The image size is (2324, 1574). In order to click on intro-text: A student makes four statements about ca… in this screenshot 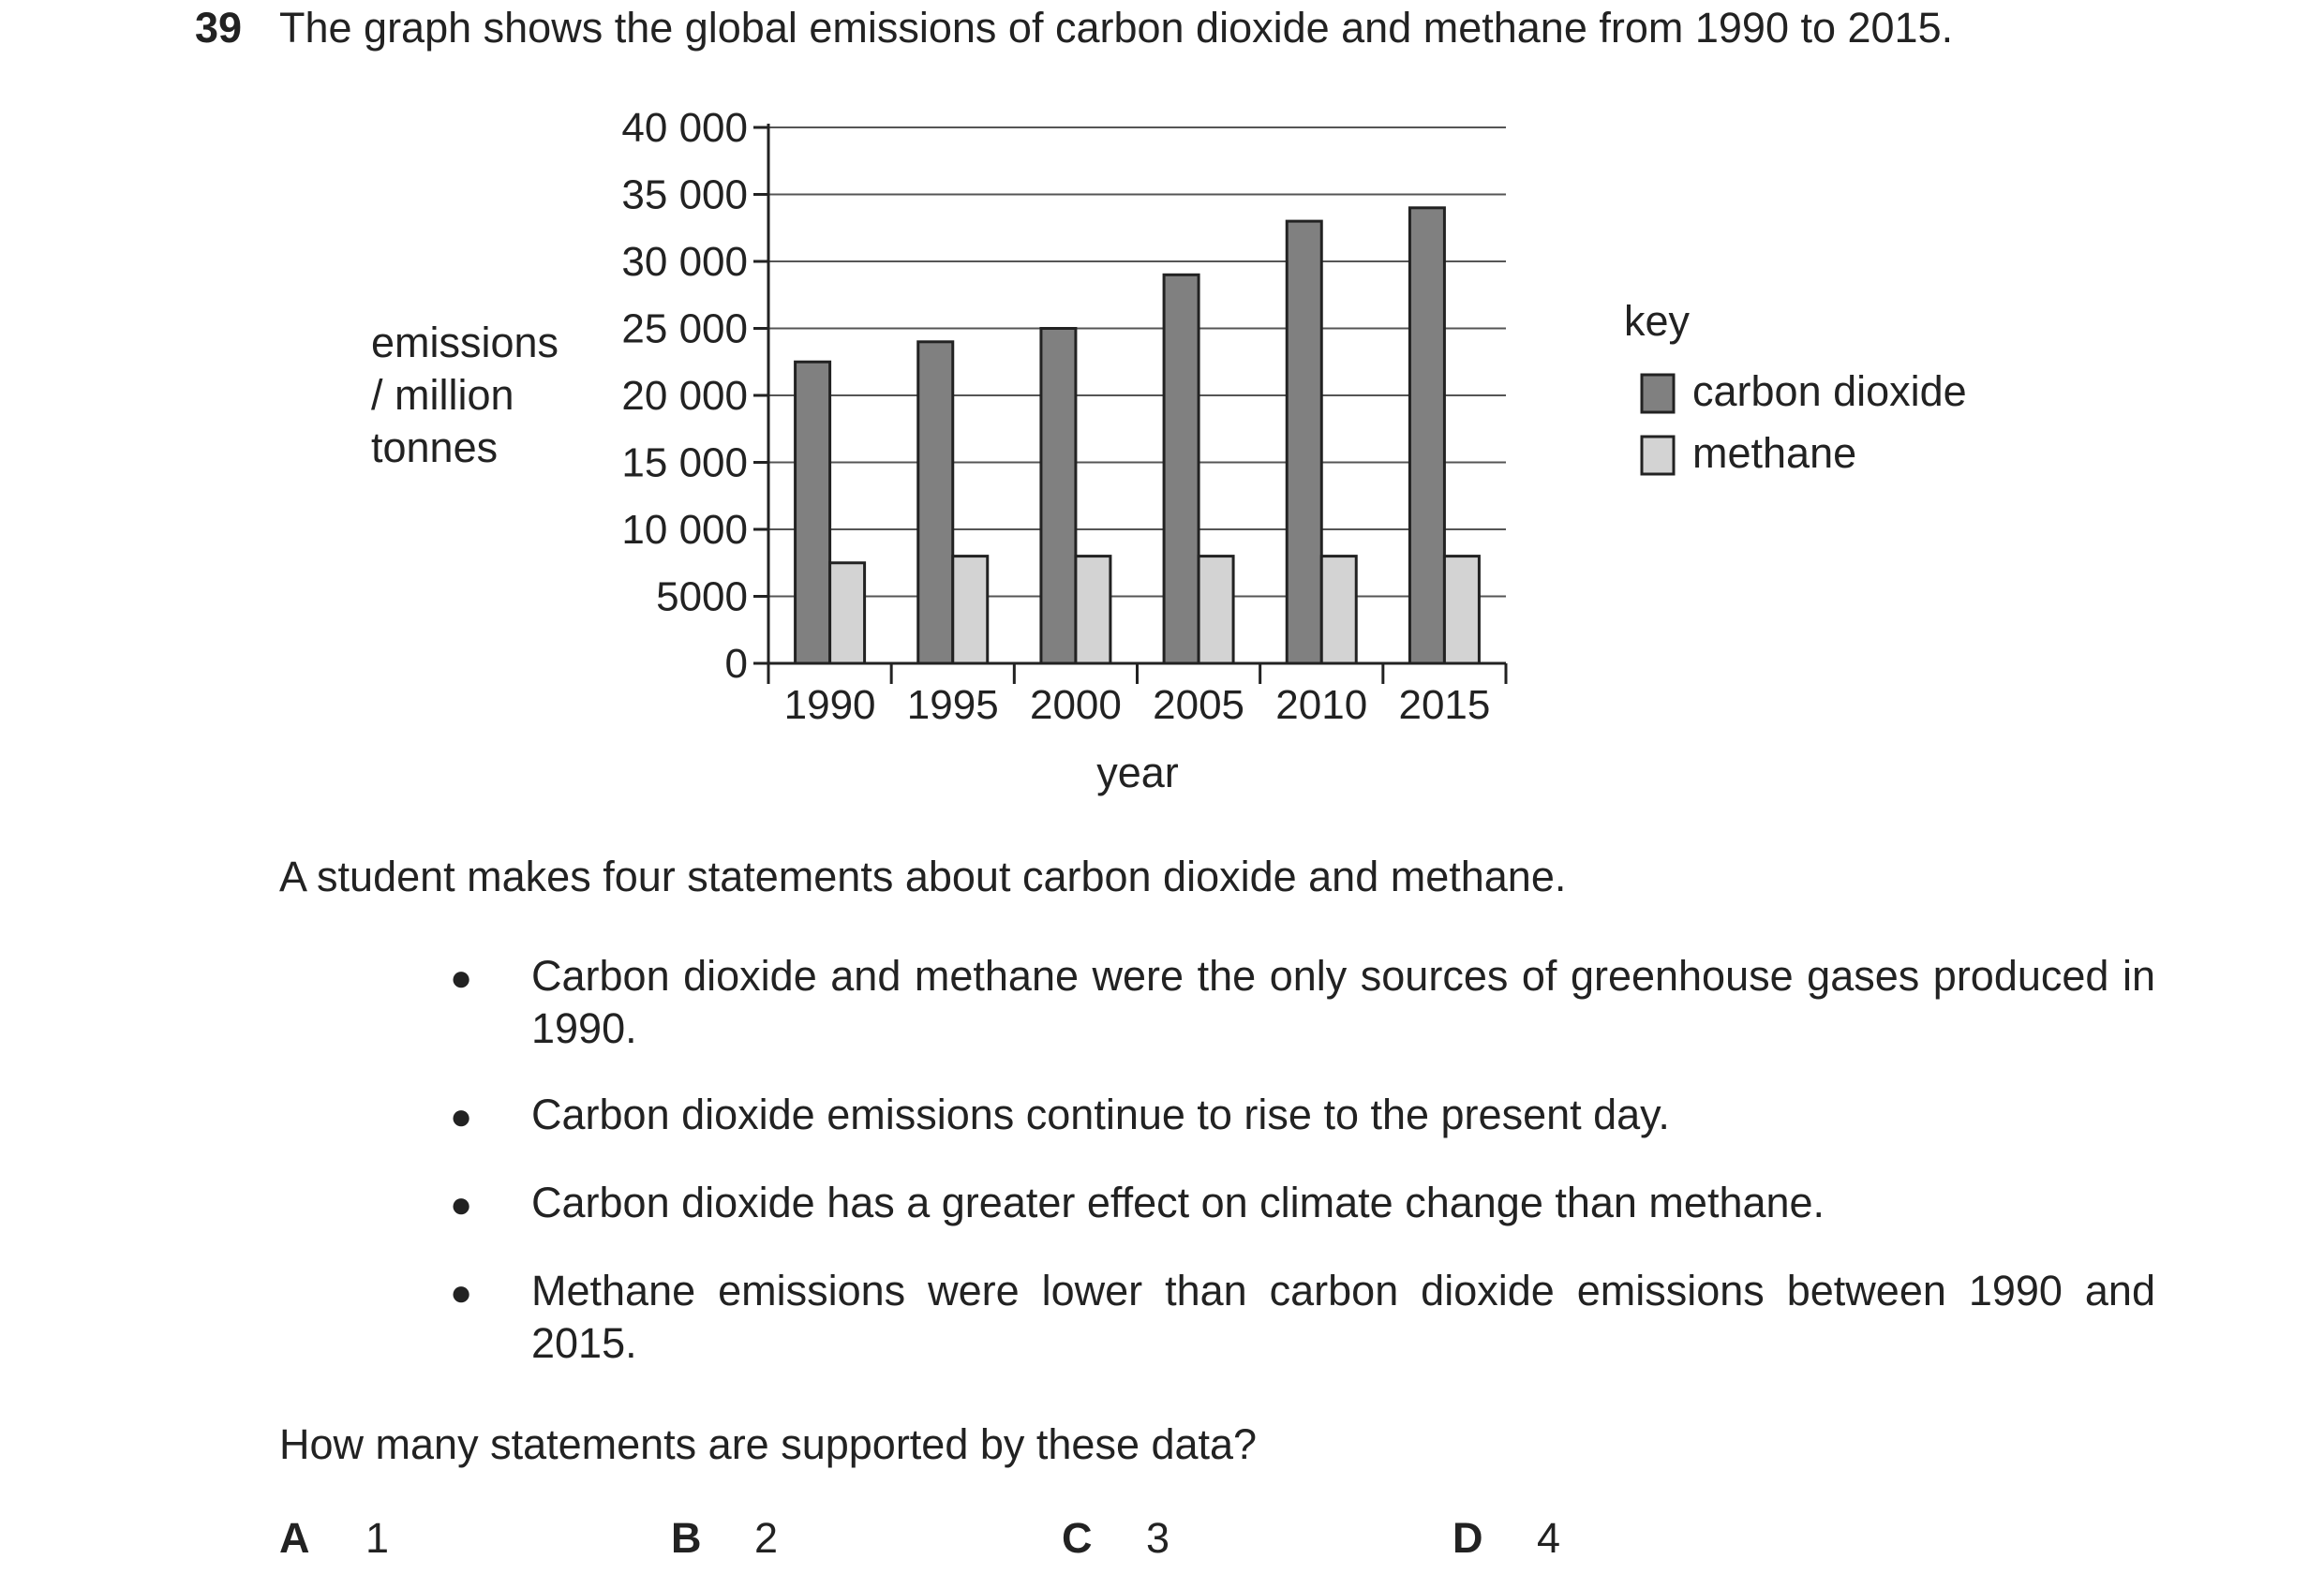, I will do `click(923, 876)`.